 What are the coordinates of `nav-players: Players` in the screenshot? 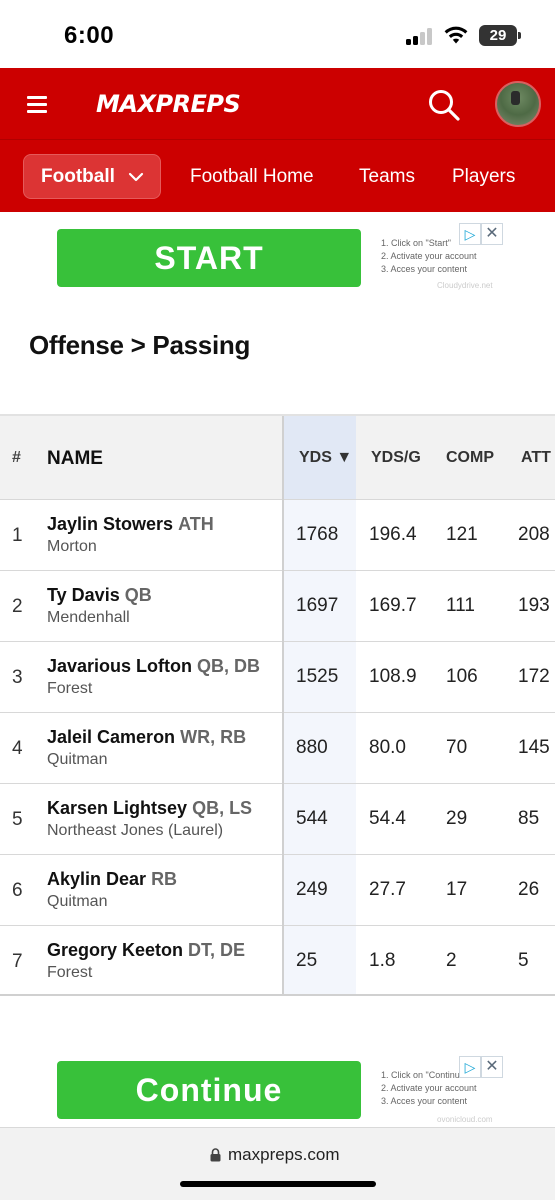 It's located at (484, 176).